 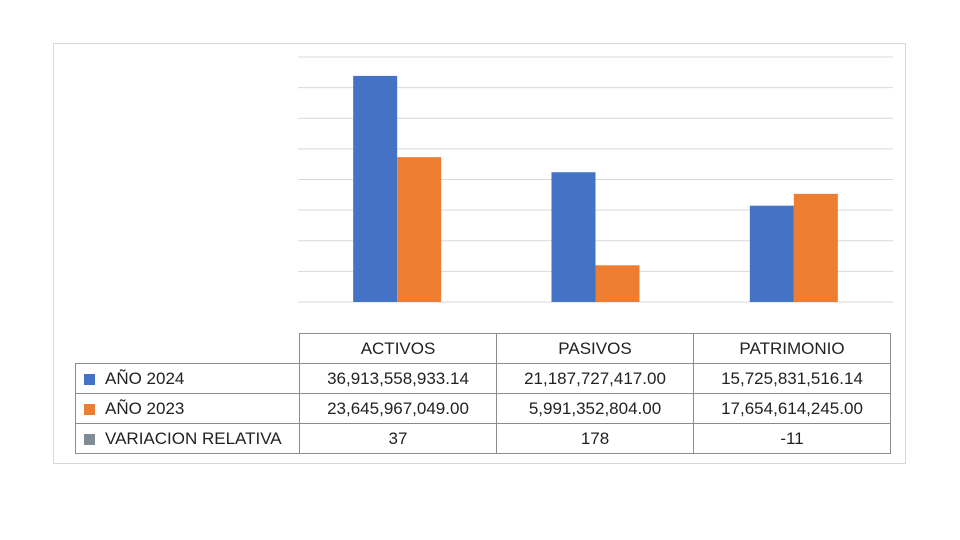 What do you see at coordinates (89, 439) in the screenshot?
I see `legend-swatch-variacion` at bounding box center [89, 439].